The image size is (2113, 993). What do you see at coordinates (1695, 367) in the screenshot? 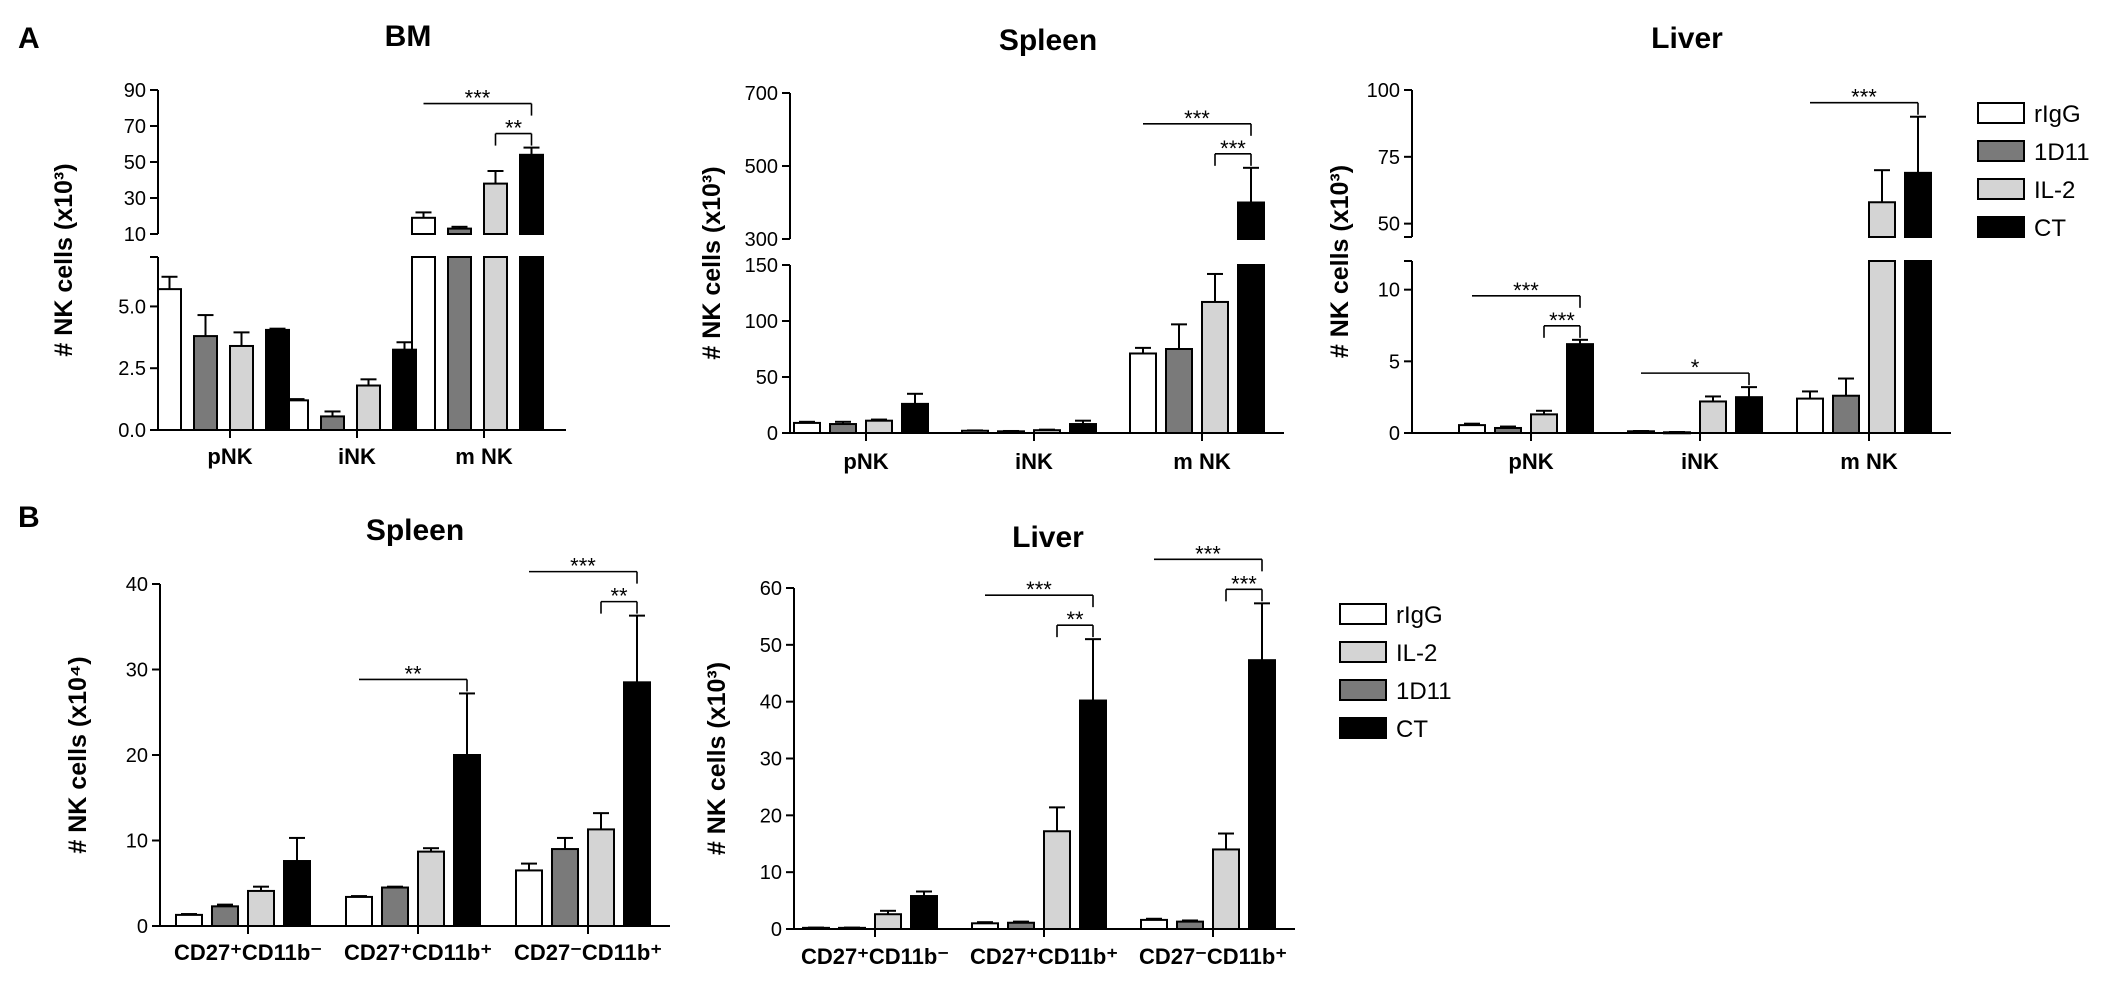
I see `significance-label: *` at bounding box center [1695, 367].